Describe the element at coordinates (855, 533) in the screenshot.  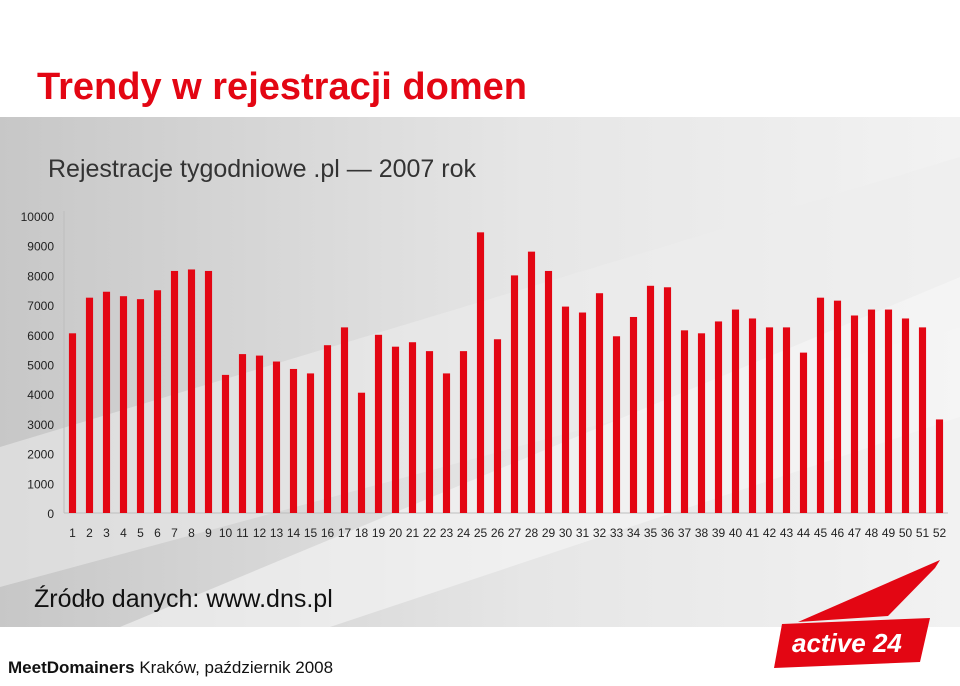
I see `x-tick-label: 47` at that location.